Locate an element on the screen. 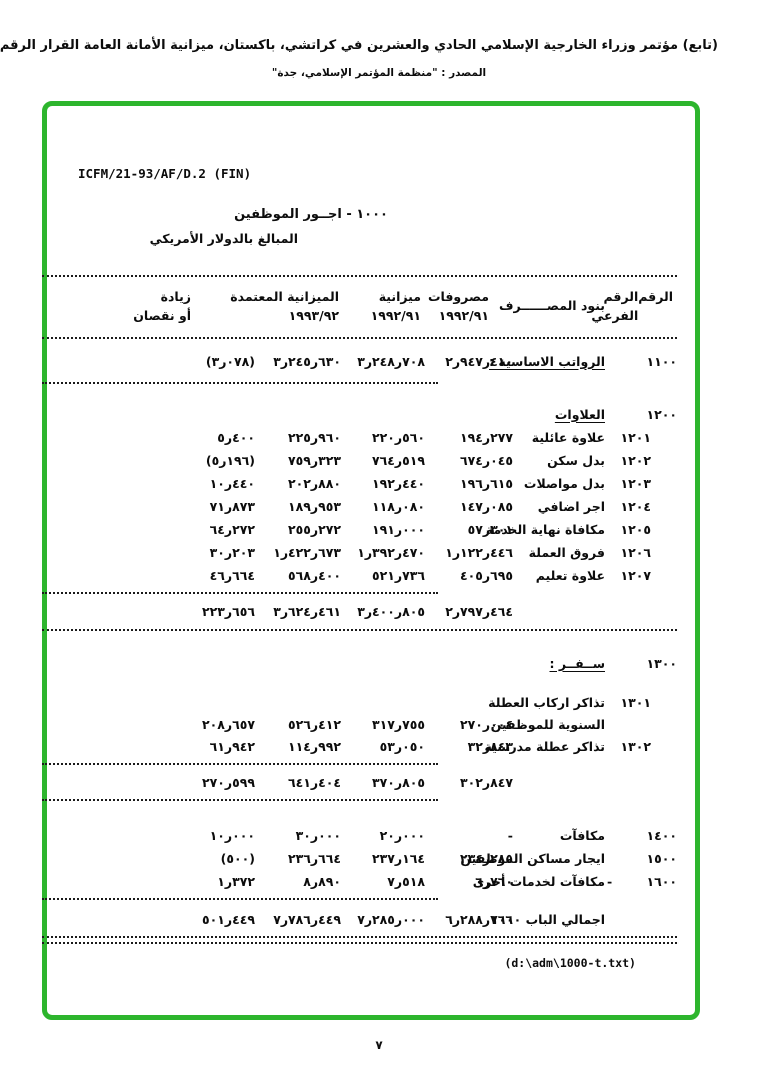 Image resolution: width=758 pixels, height=1078 pixels. cell-expenditure: ٢ر٧٩٧ر٤٦٤ is located at coordinates (469, 611).